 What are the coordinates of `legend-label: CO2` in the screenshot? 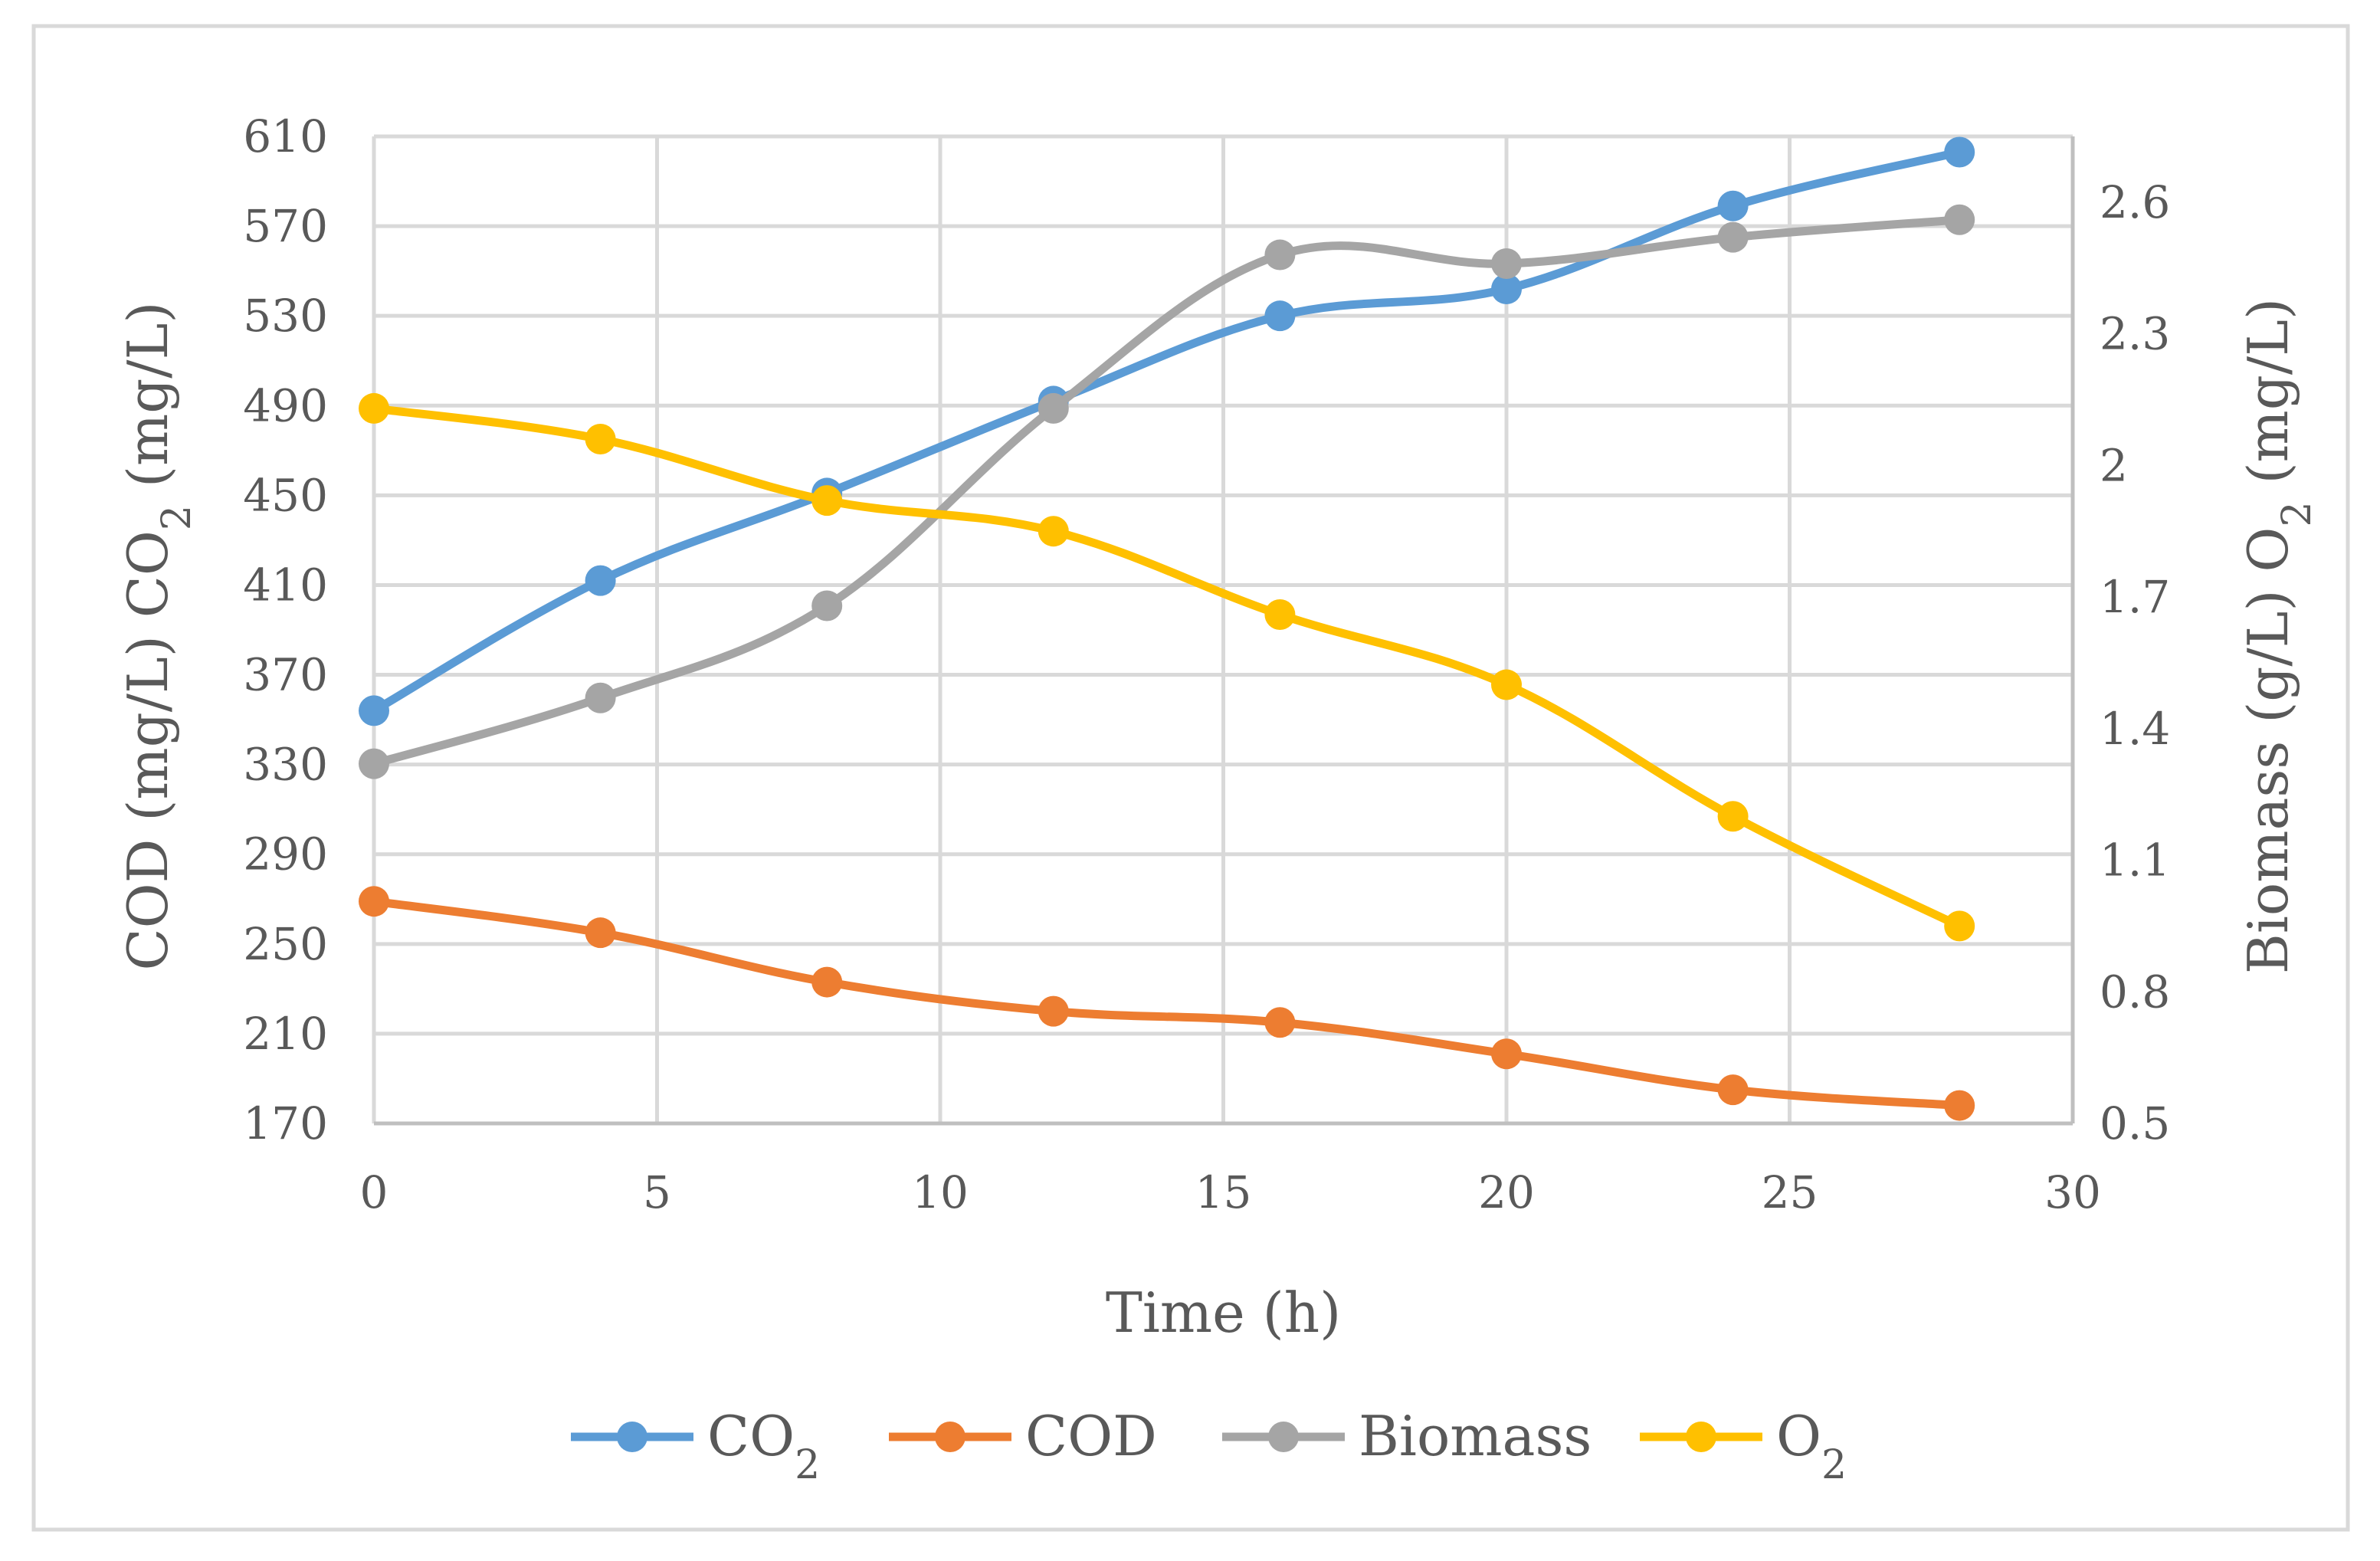 It's located at (763, 1446).